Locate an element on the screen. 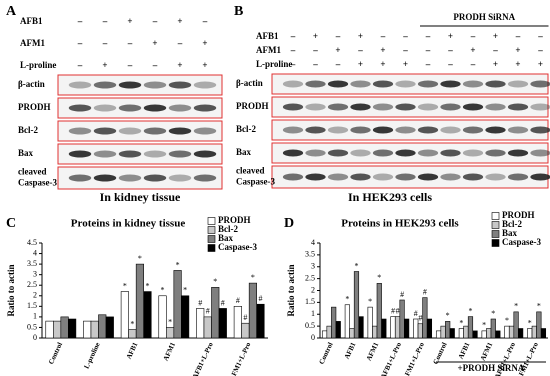 The height and width of the screenshot is (376, 550). blot-label: Caspase-3 is located at coordinates (256, 182).